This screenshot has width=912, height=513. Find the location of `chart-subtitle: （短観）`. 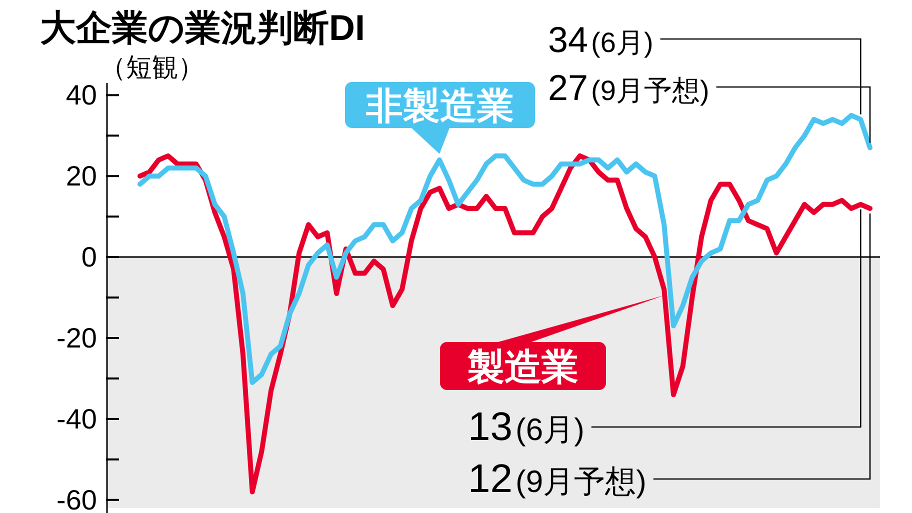

chart-subtitle: （短観） is located at coordinates (152, 67).